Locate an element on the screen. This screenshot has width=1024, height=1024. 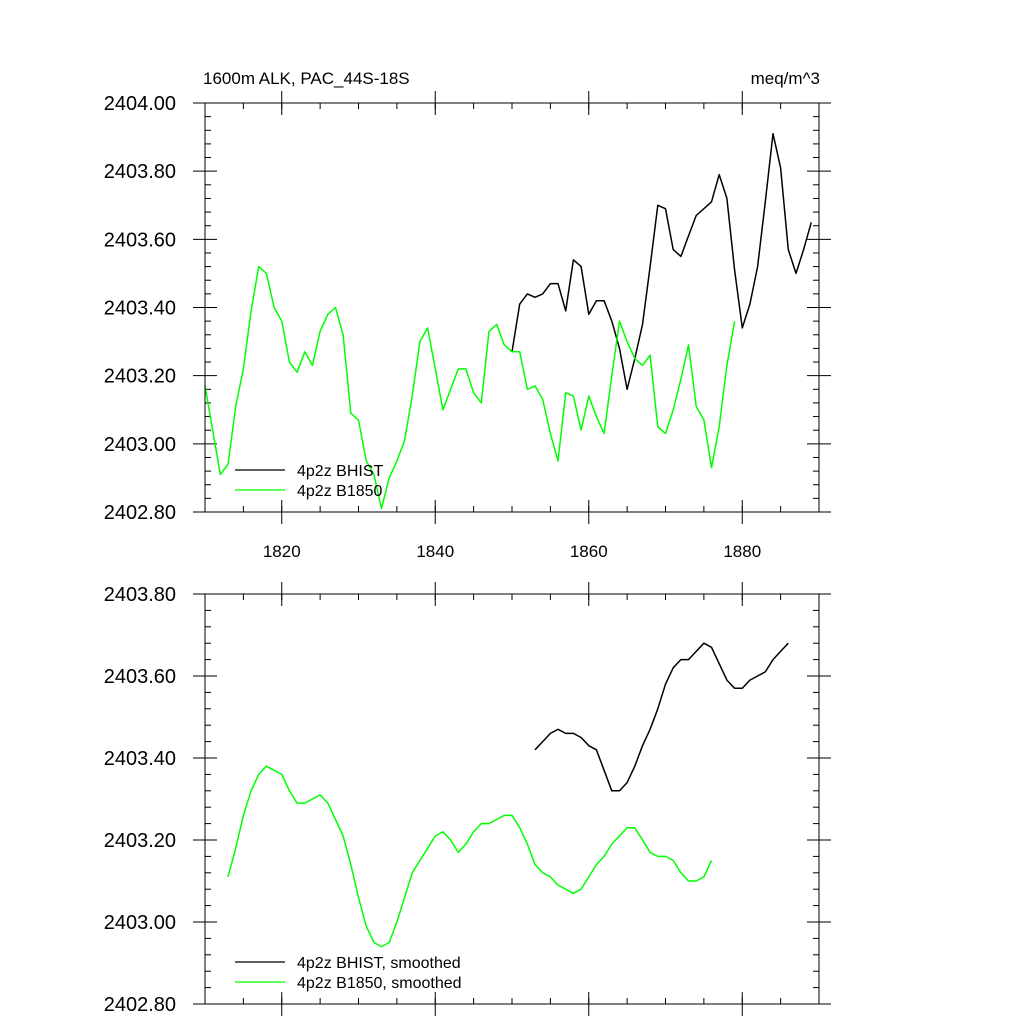
bottom-y-tick-label: 2403.60 is located at coordinates (140, 677).